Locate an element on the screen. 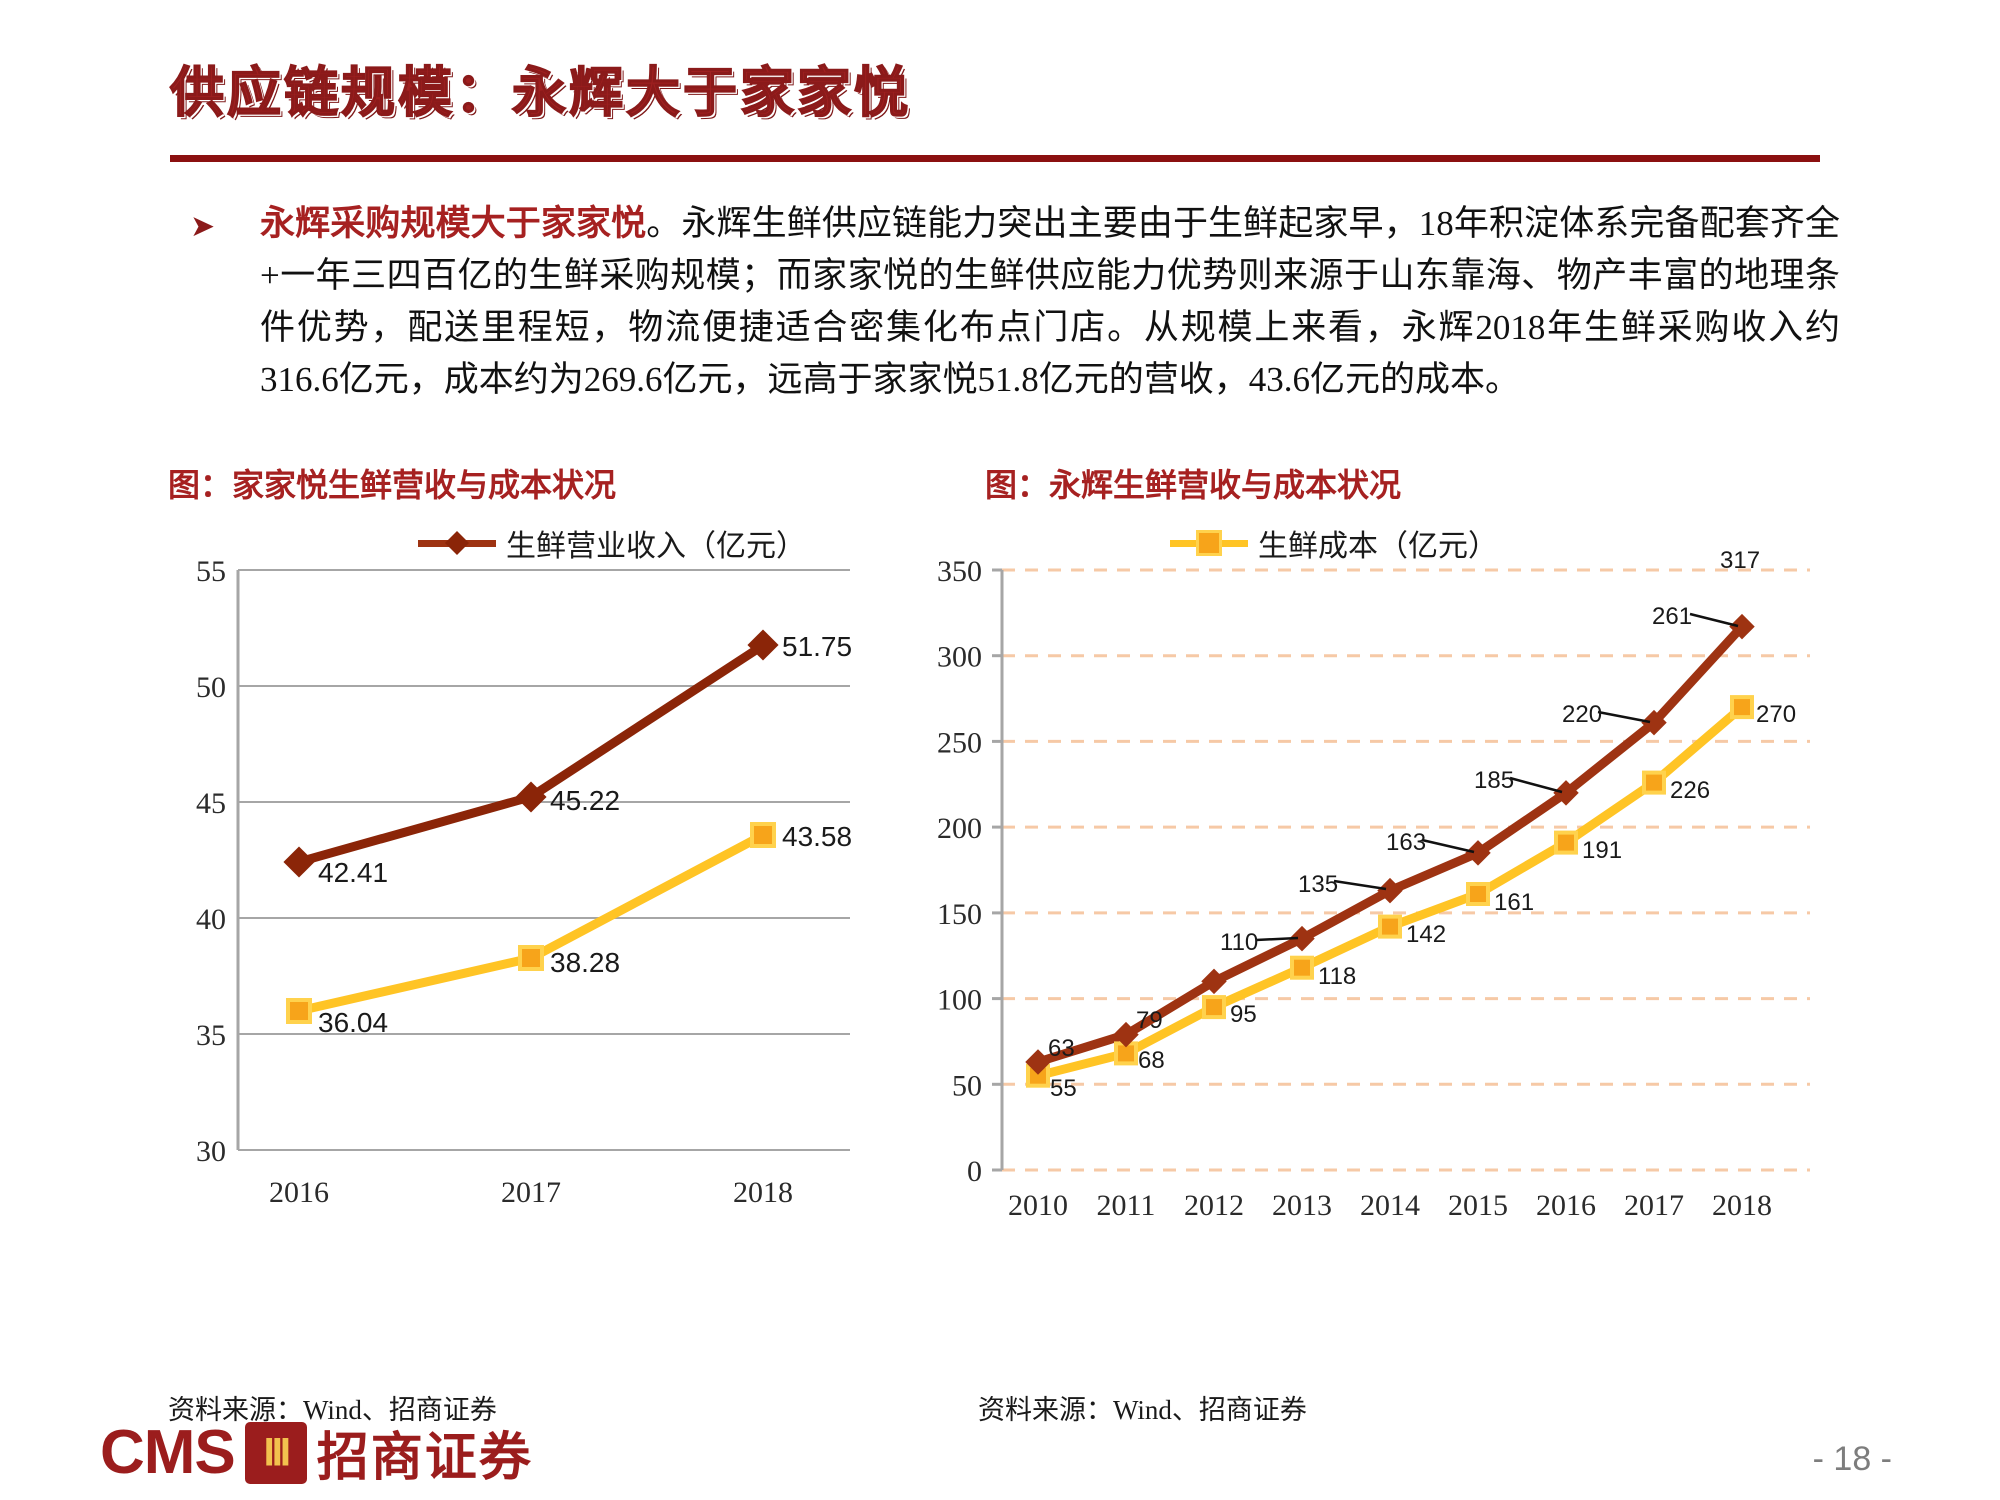  legend-right: 生鲜成本（亿元） is located at coordinates (1334, 543).